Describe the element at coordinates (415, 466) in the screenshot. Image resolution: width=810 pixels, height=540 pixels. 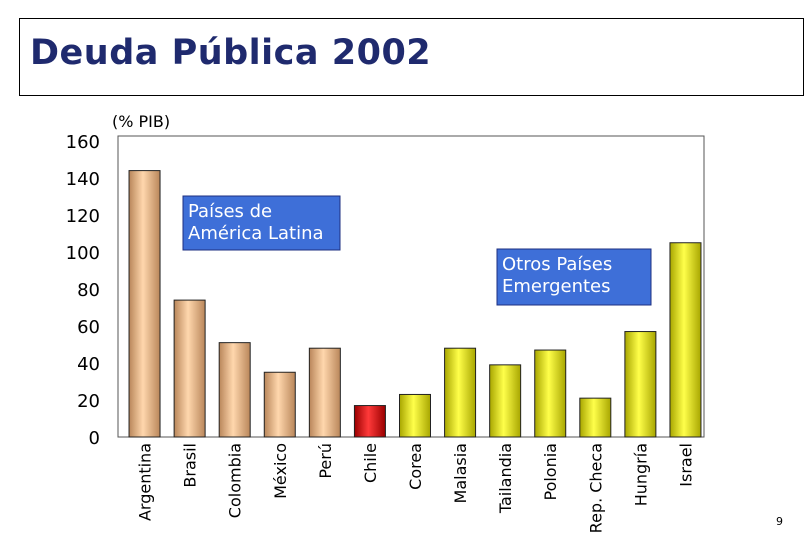
I see `x-tick-label: Corea` at that location.